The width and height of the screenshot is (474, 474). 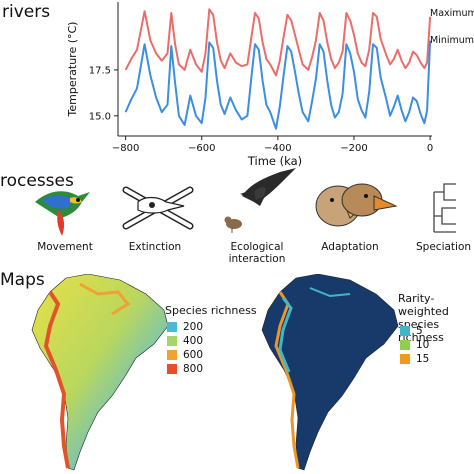 What do you see at coordinates (100, 372) in the screenshot?
I see `species-richness-map` at bounding box center [100, 372].